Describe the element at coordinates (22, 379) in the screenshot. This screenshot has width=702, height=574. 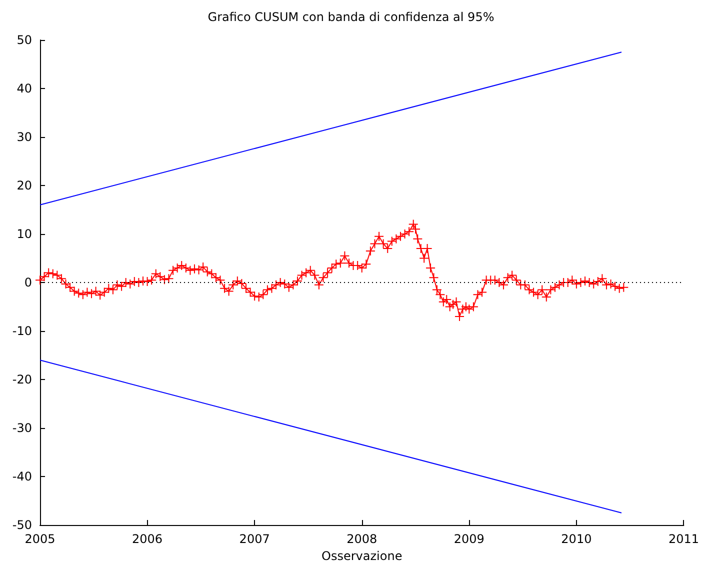
I see `y-tick-label: -20` at that location.